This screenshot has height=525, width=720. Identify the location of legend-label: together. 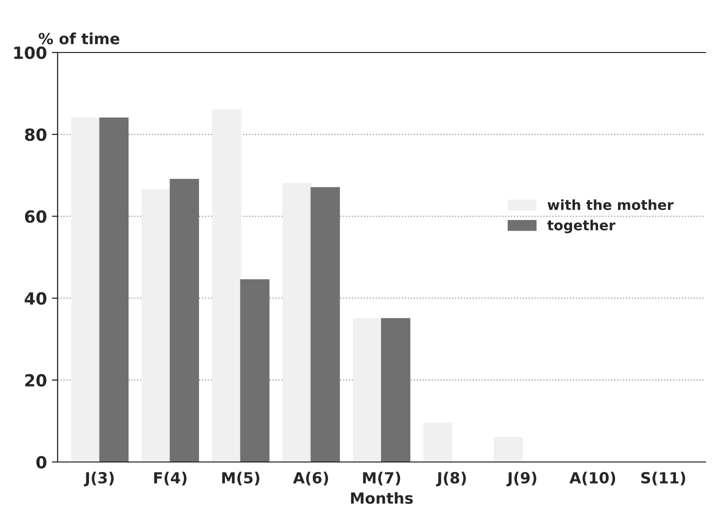
(581, 227).